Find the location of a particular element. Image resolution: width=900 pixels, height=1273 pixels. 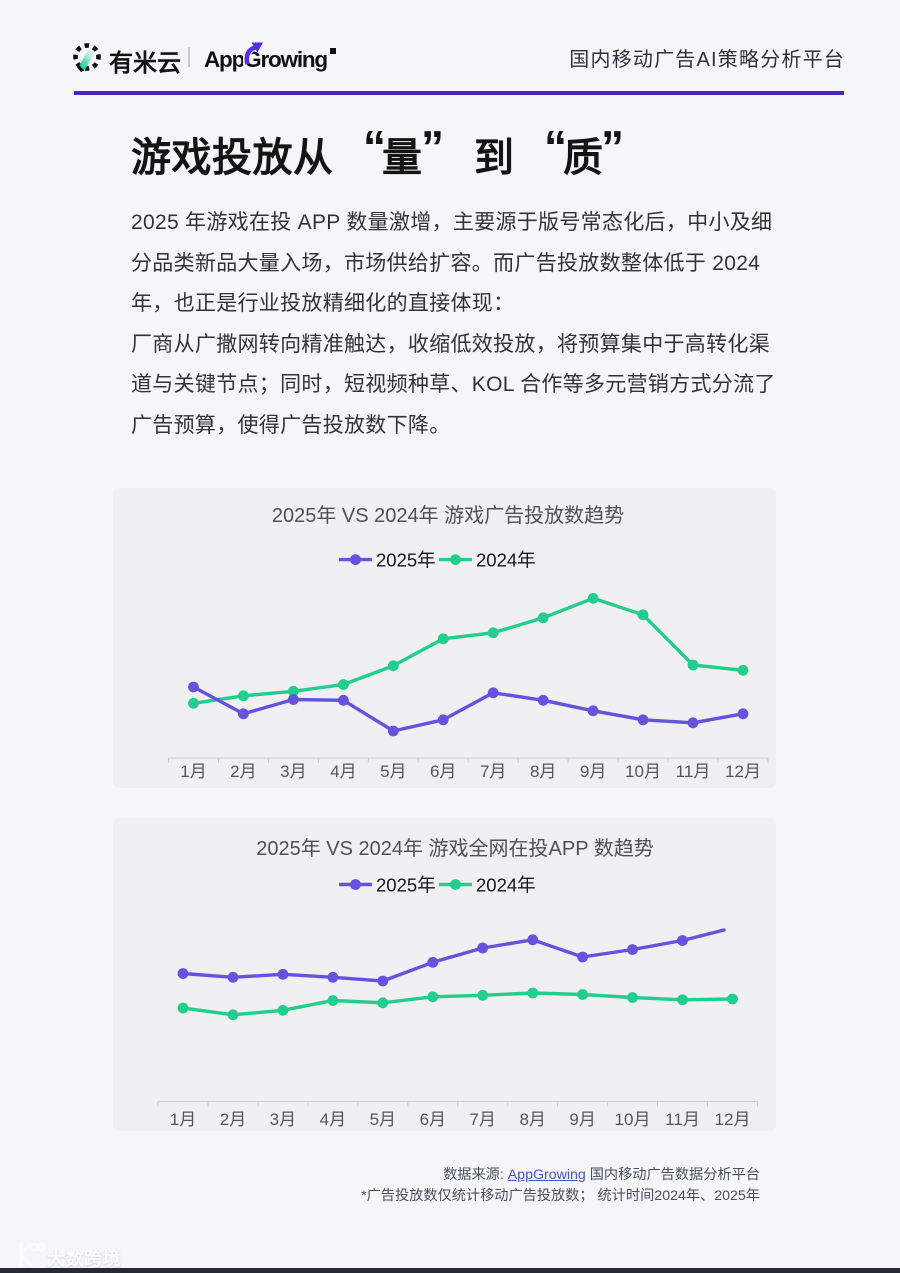

svg-text: 2025年 VS 2024年 游戏广告投放数趋势 is located at coordinates (448, 515).